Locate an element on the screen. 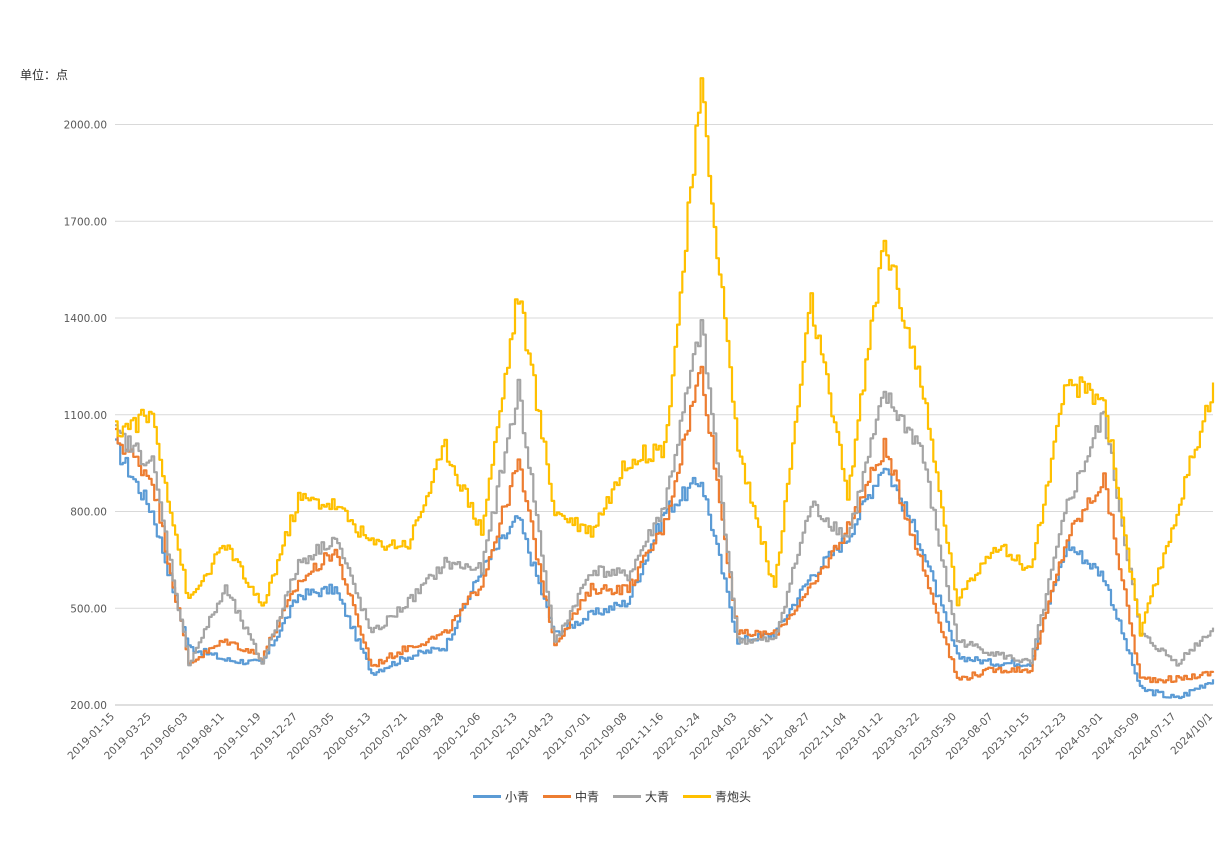  y-tick-label: 500.00 is located at coordinates (88, 609).